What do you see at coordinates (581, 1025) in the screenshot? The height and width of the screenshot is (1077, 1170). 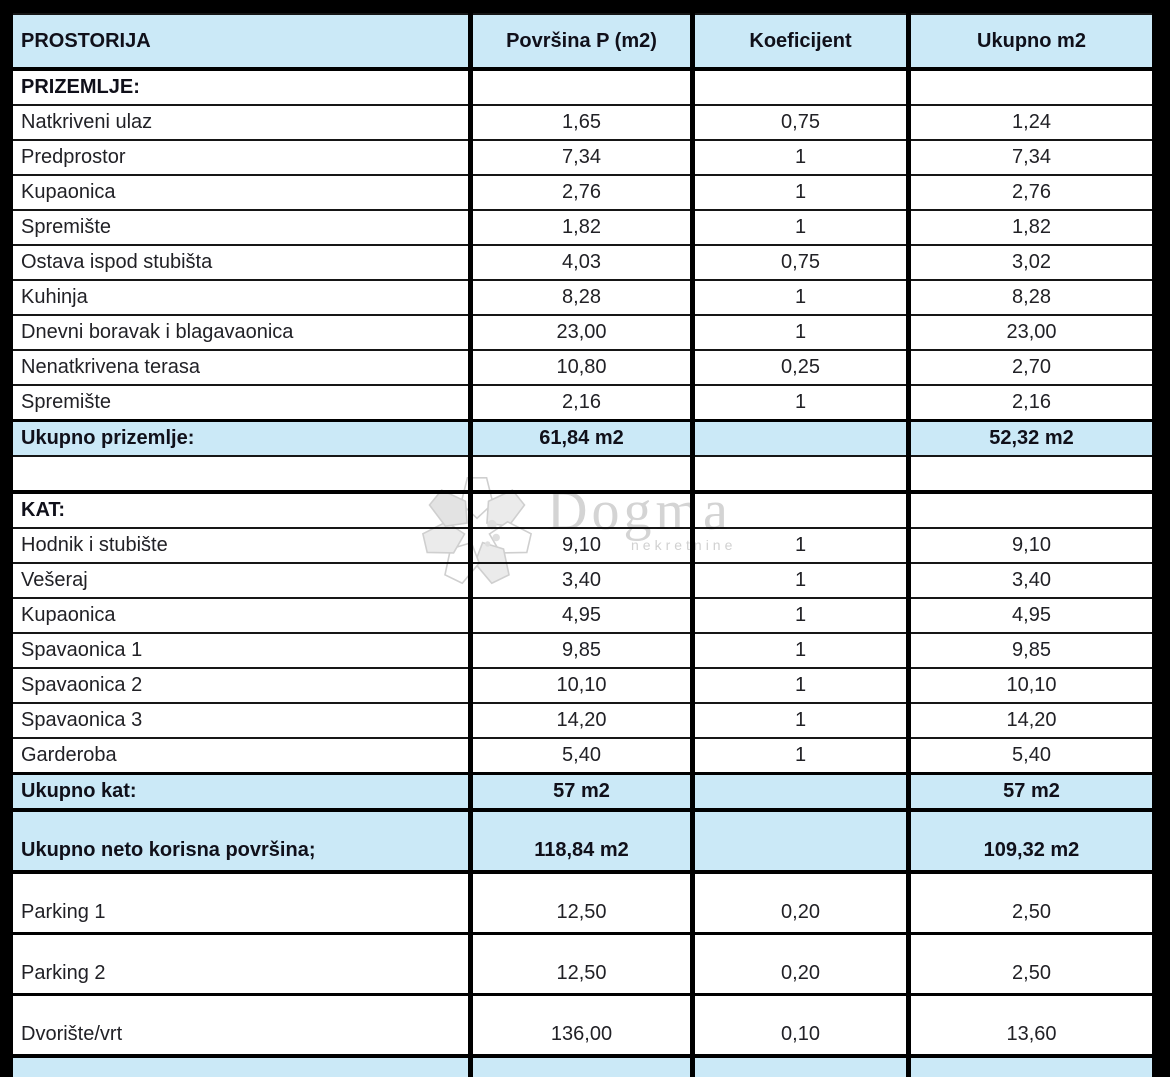 I see `cell-surface: 136,00` at bounding box center [581, 1025].